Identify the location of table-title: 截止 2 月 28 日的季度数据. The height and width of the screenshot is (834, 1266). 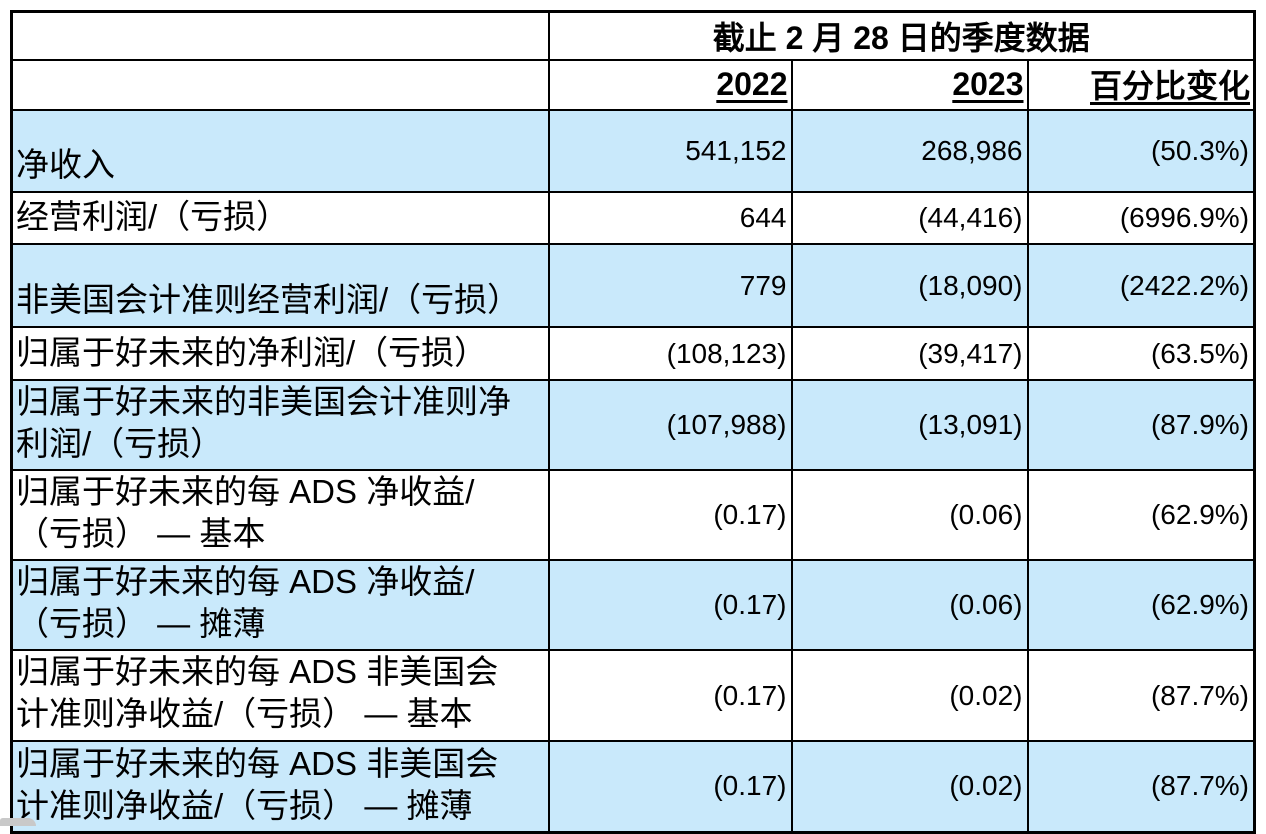
(901, 35).